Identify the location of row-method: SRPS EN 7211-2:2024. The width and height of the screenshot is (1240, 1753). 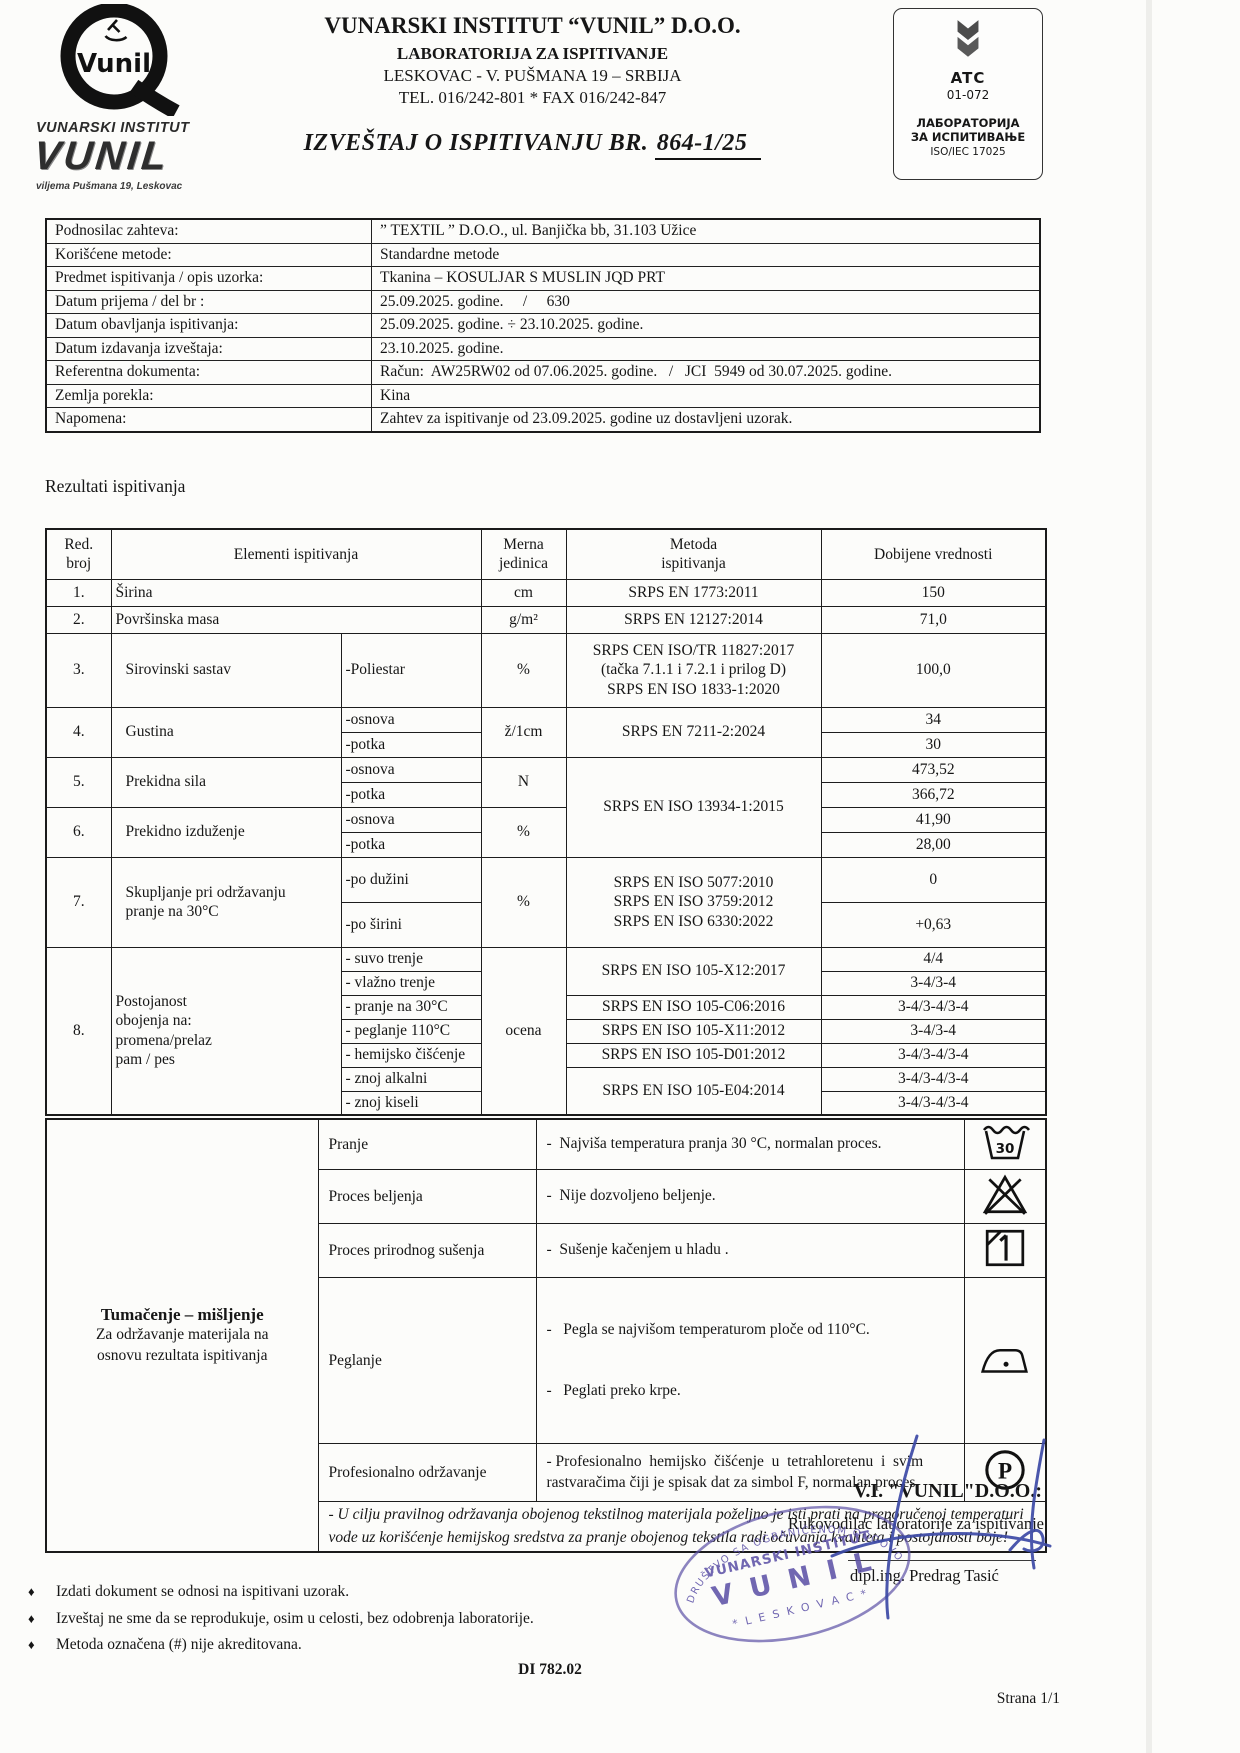
(693, 732).